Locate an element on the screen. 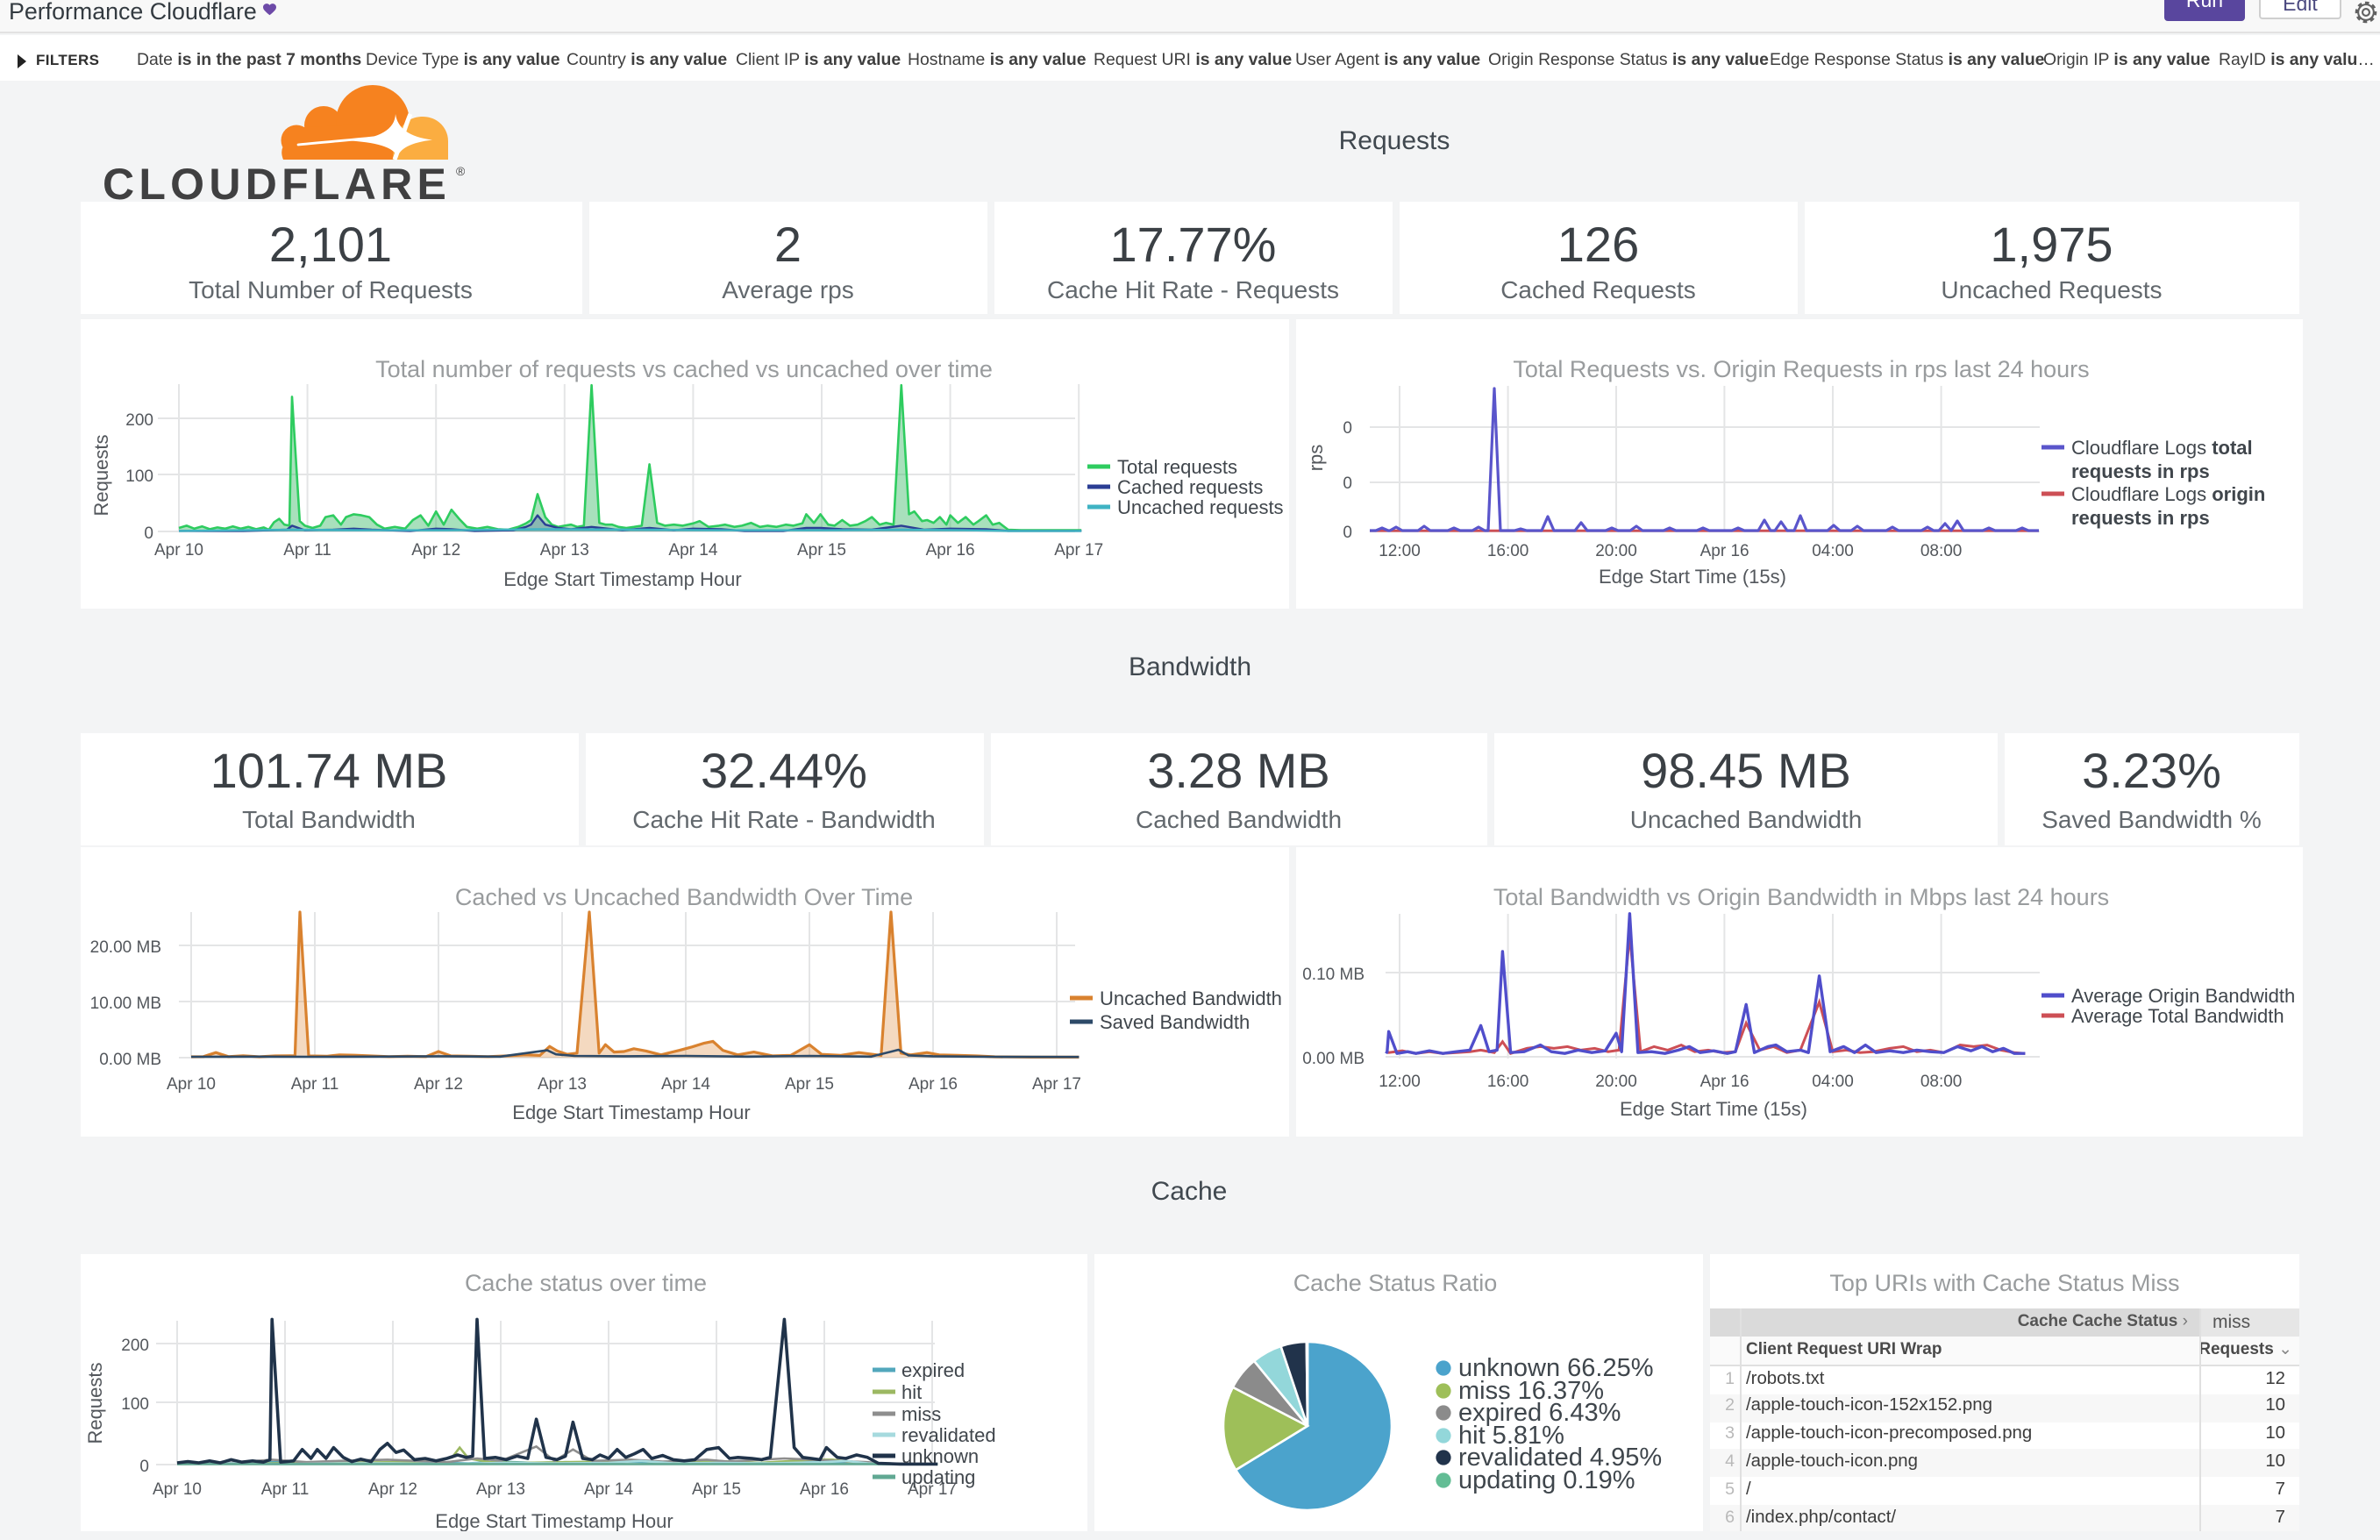 The image size is (2380, 1540). svg-text: hit 5.81% is located at coordinates (1510, 1436).